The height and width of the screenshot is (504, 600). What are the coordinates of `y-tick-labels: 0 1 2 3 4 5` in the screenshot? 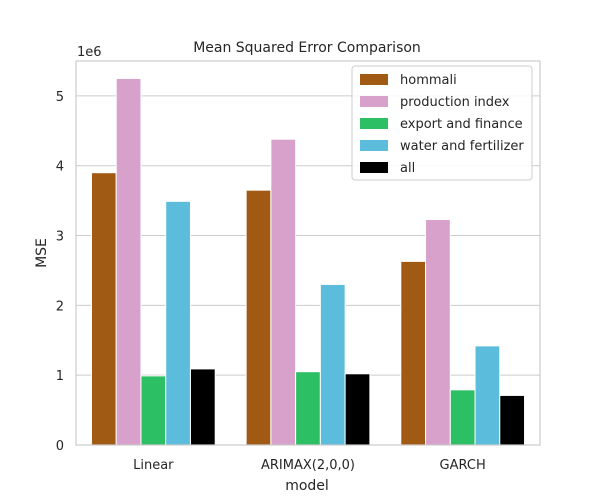 It's located at (60, 272).